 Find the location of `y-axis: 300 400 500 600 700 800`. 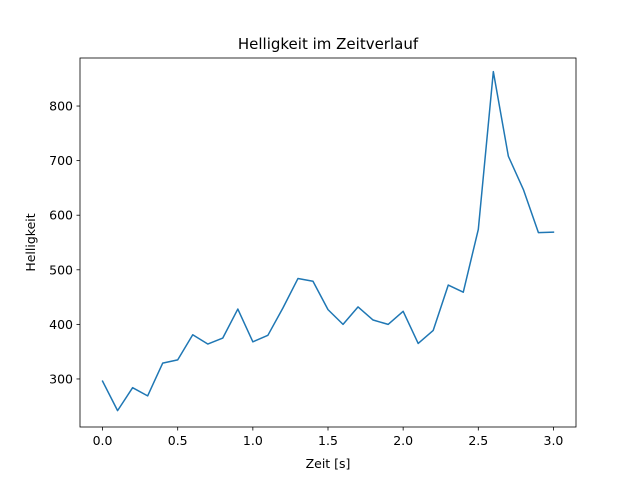

y-axis: 300 400 500 600 700 800 is located at coordinates (64, 242).